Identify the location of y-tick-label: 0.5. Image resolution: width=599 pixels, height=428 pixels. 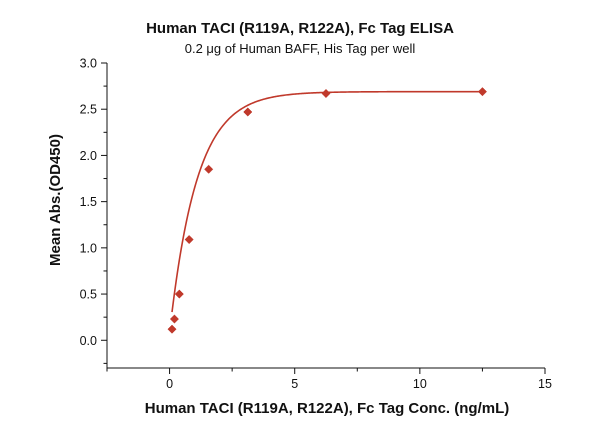
(88, 295).